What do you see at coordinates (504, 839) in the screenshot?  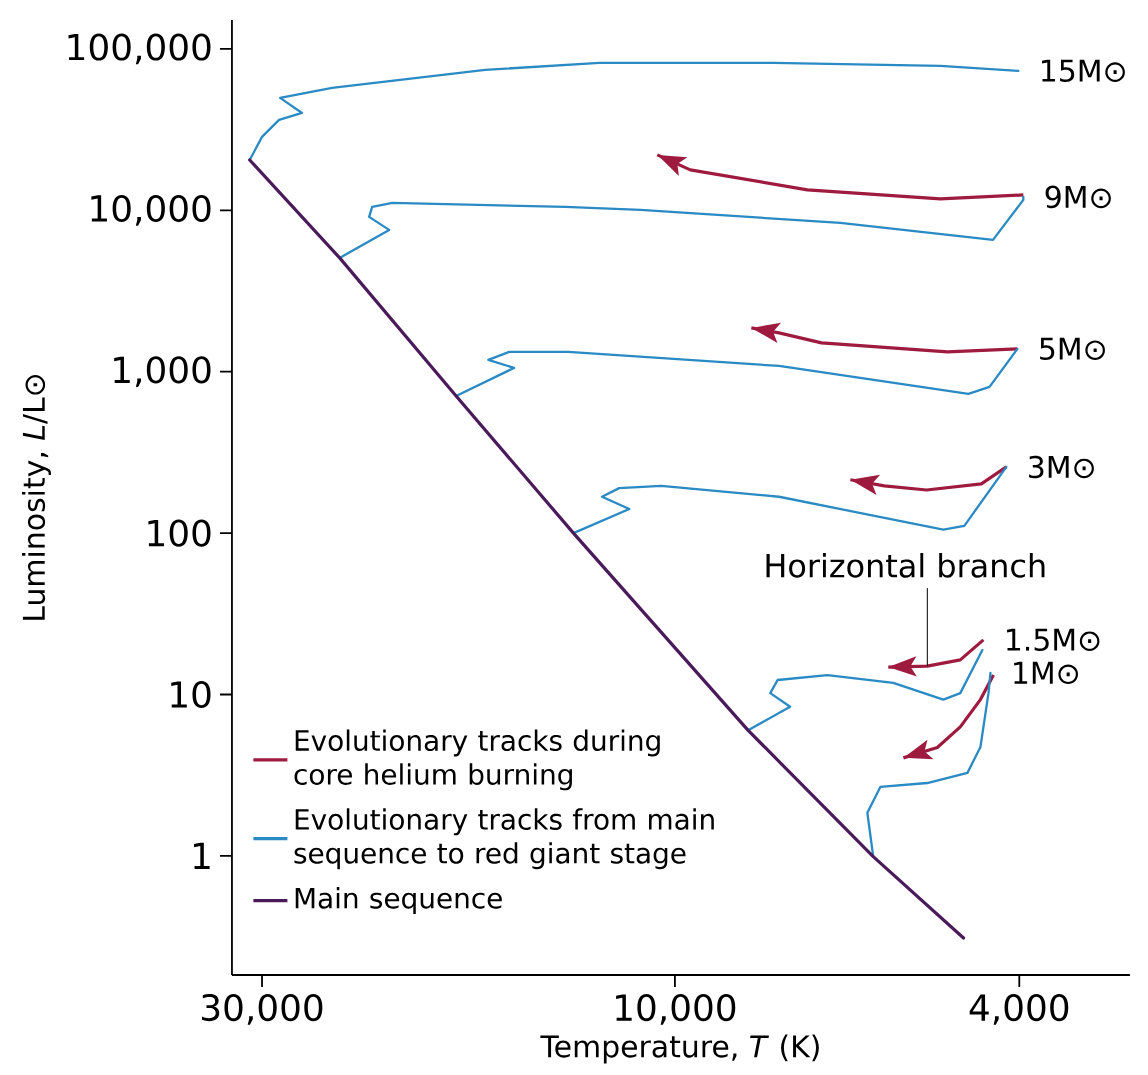 I see `legend-label: Evolutionary tracks from main sequence to red giant stage` at bounding box center [504, 839].